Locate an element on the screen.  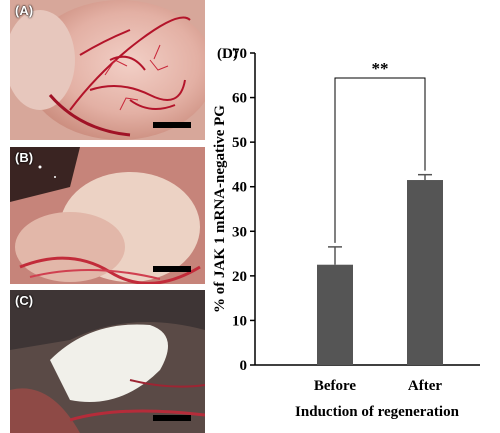
panel-label-a: (A) is located at coordinates (24, 10).